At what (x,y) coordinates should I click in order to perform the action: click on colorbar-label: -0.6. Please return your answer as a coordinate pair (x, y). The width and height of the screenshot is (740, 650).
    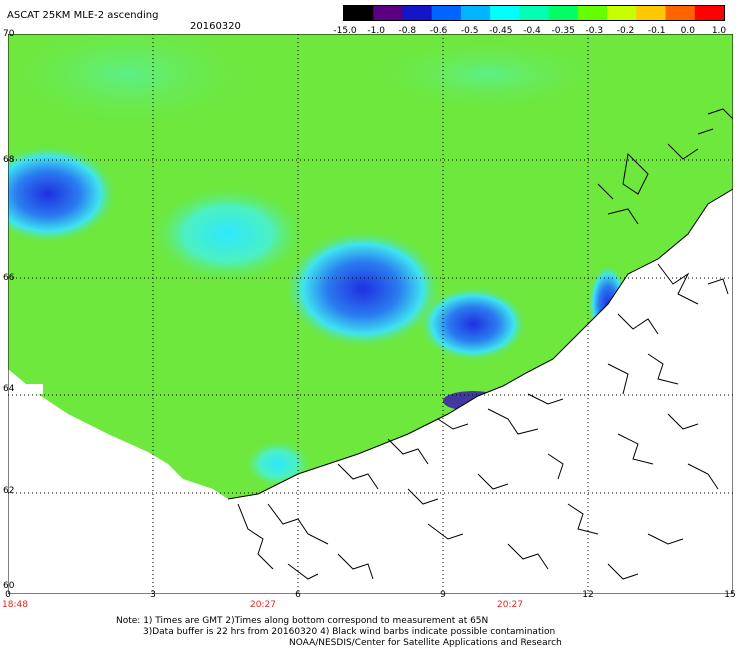
    Looking at the image, I should click on (438, 31).